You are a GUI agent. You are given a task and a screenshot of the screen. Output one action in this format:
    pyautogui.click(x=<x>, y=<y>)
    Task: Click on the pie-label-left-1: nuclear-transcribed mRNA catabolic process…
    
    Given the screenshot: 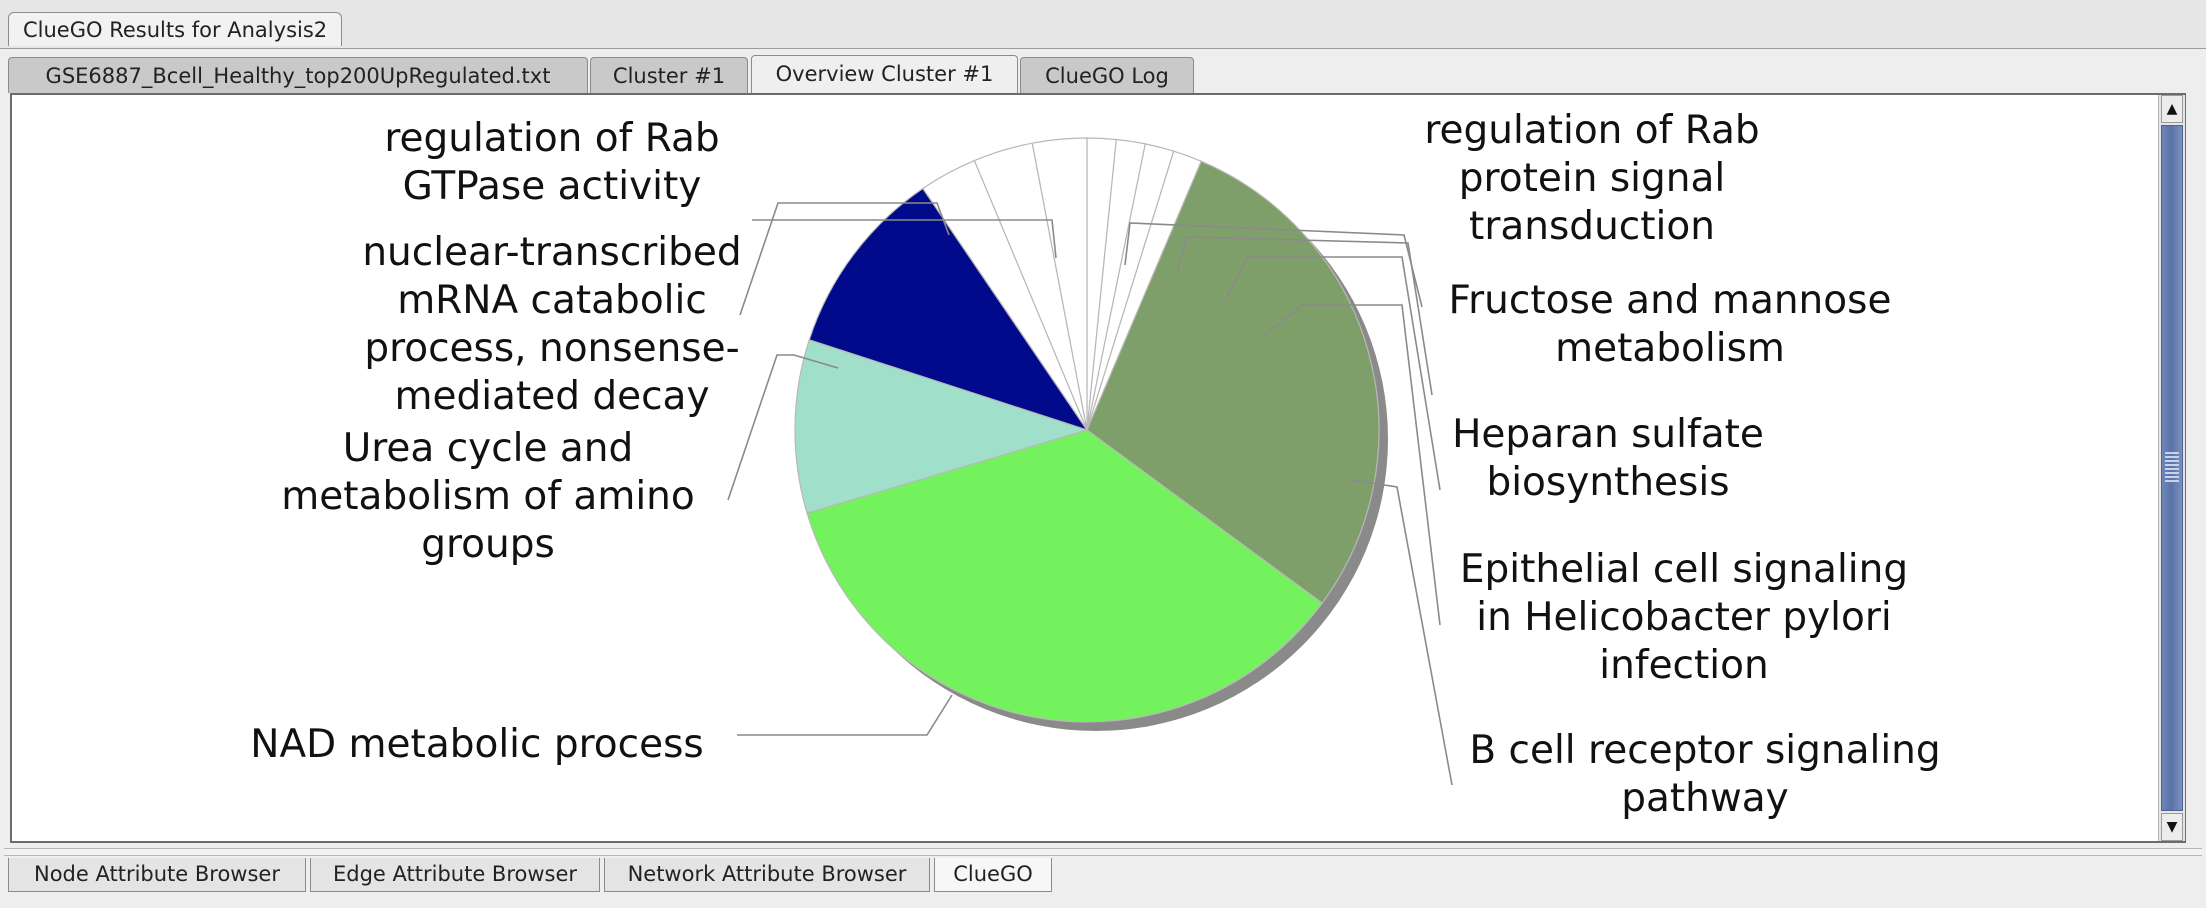 What is the action you would take?
    pyautogui.click(x=551, y=324)
    